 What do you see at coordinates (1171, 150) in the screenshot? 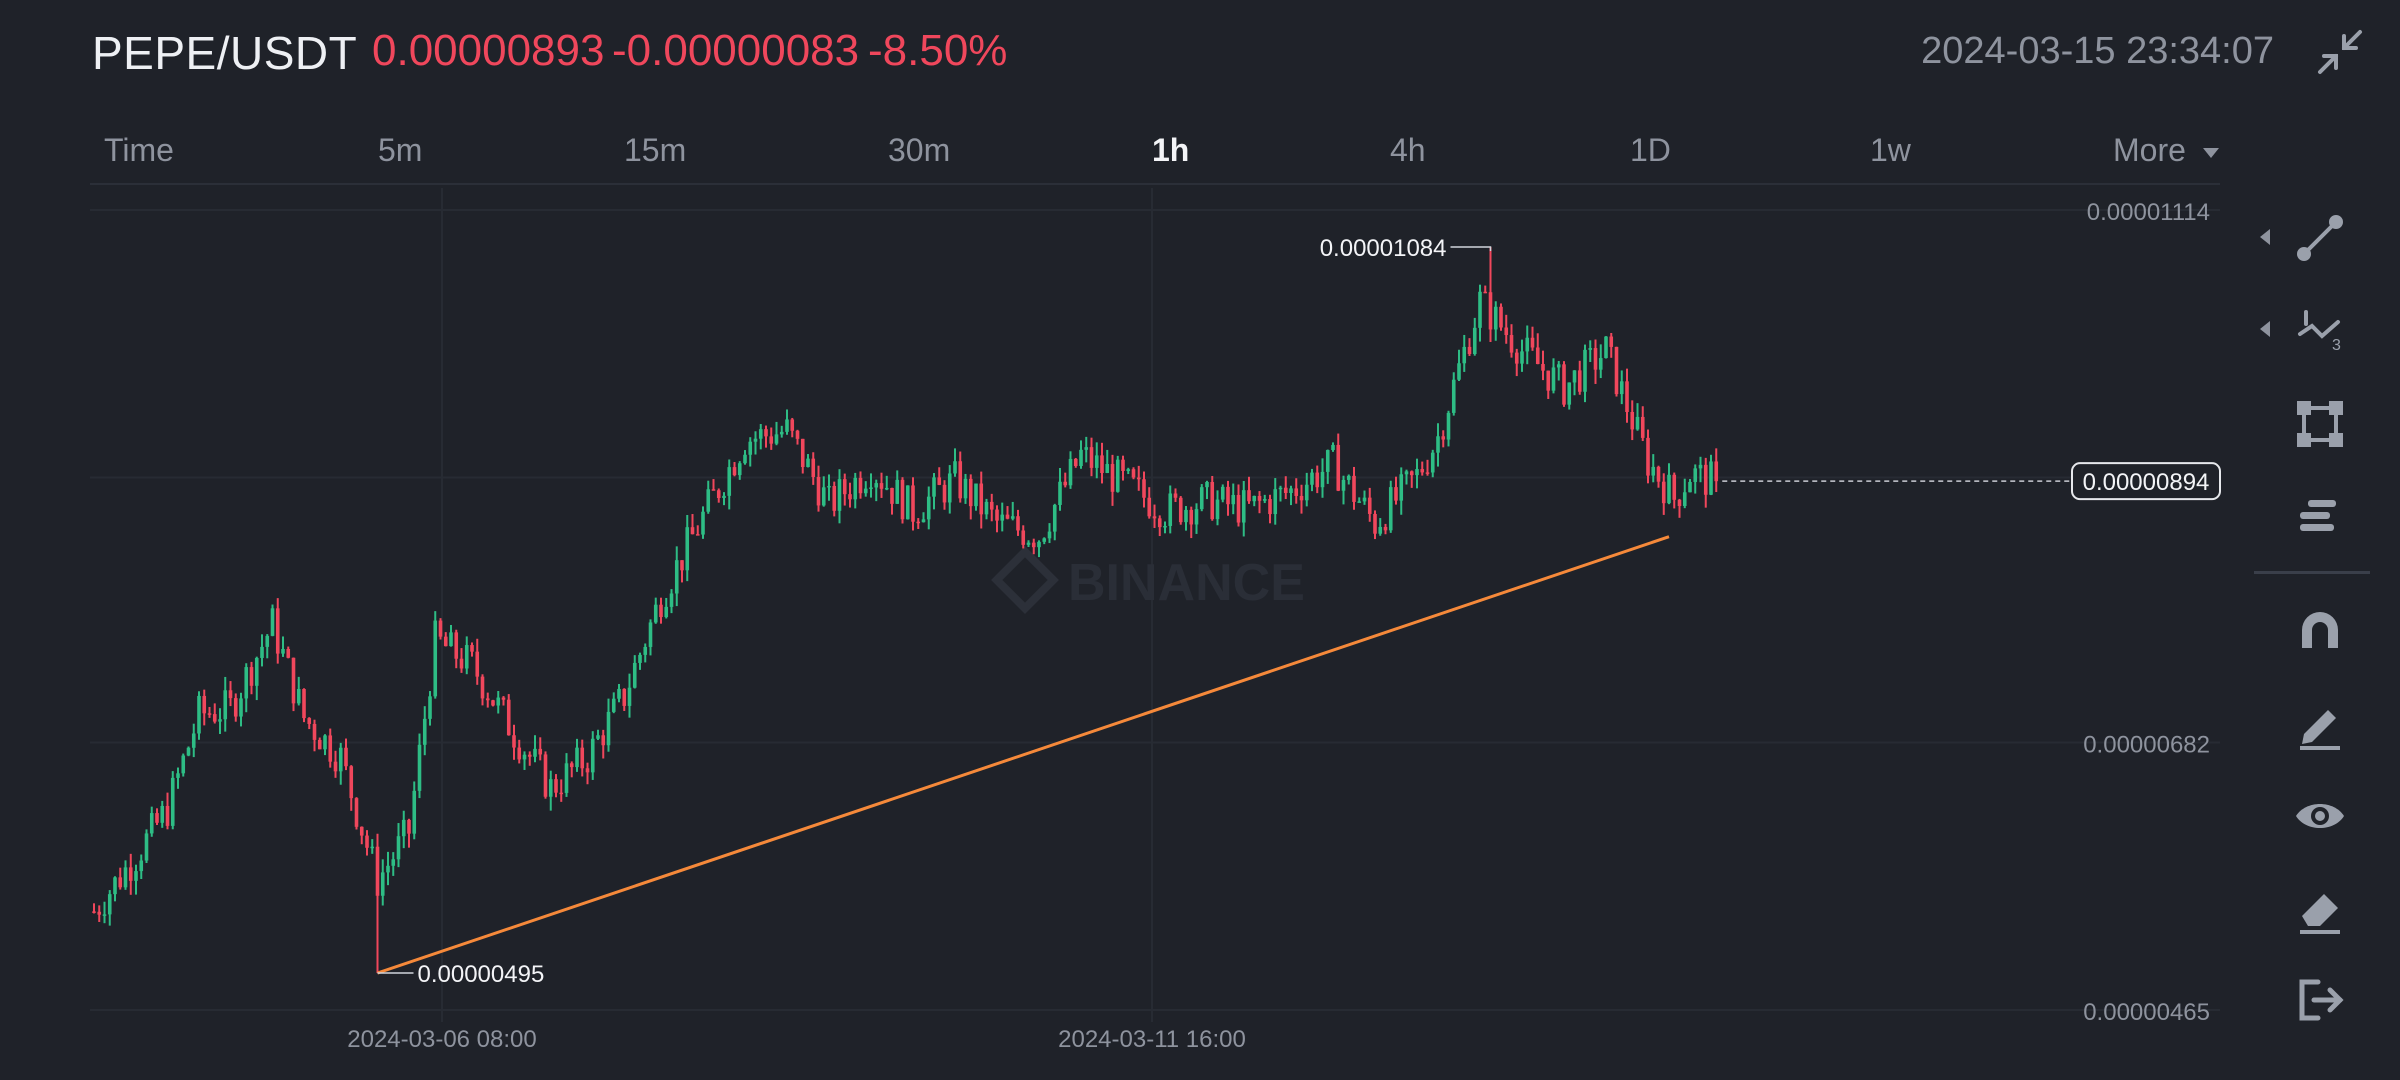
I see `tab-1h: 1h` at bounding box center [1171, 150].